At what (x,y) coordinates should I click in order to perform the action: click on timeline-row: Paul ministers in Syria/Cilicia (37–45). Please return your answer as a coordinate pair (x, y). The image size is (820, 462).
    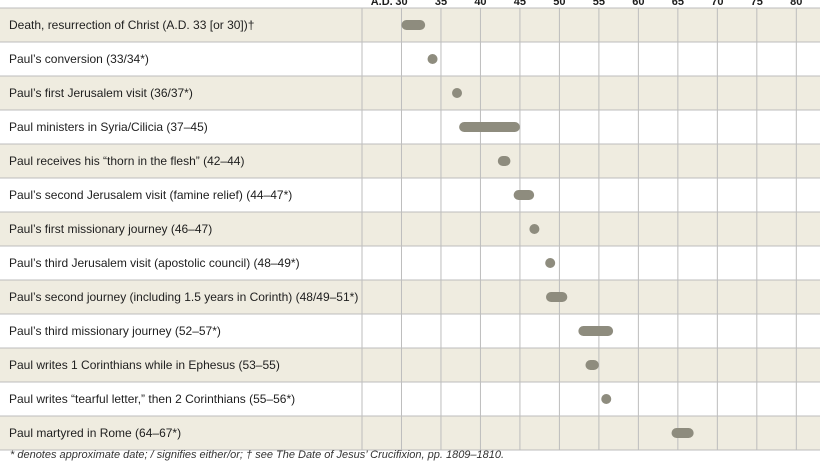
    Looking at the image, I should click on (410, 127).